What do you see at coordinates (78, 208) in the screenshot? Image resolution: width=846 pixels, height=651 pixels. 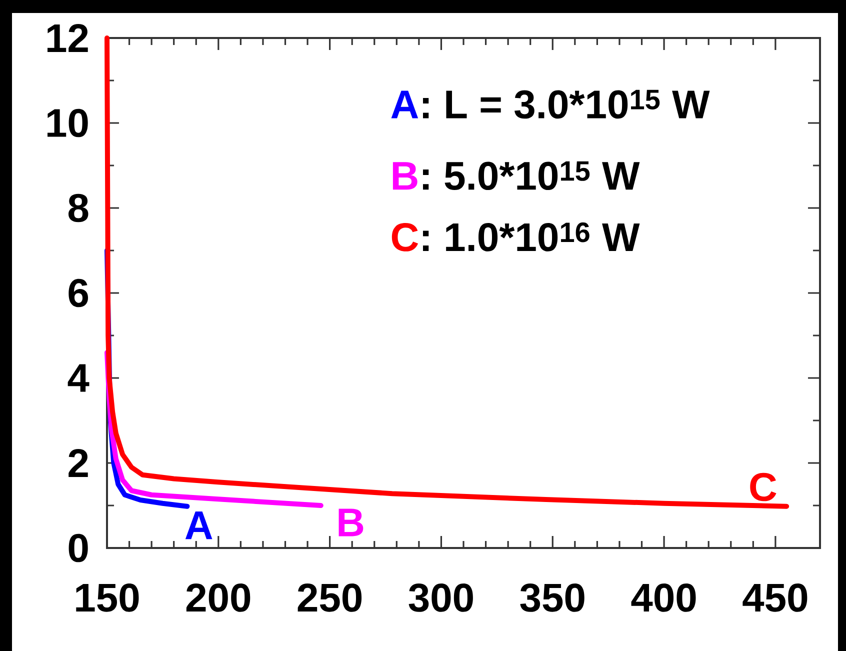 I see `y-tick-label: 8` at bounding box center [78, 208].